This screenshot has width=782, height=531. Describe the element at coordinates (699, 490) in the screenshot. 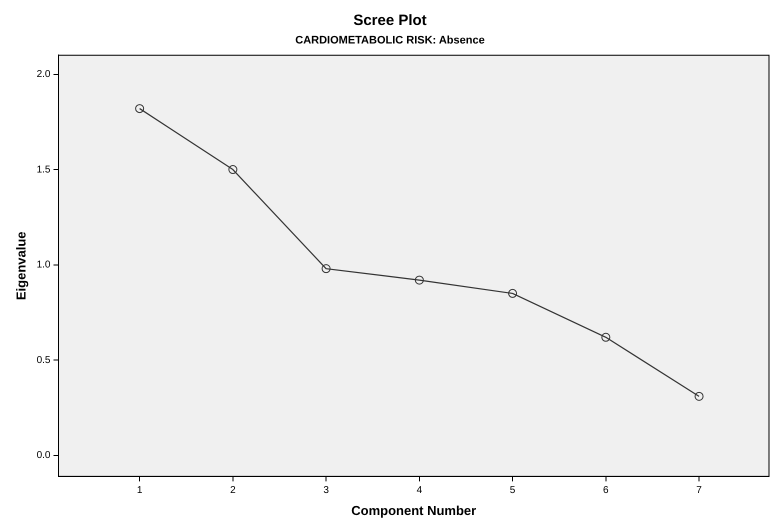

I see `x-tick-label: 7` at that location.